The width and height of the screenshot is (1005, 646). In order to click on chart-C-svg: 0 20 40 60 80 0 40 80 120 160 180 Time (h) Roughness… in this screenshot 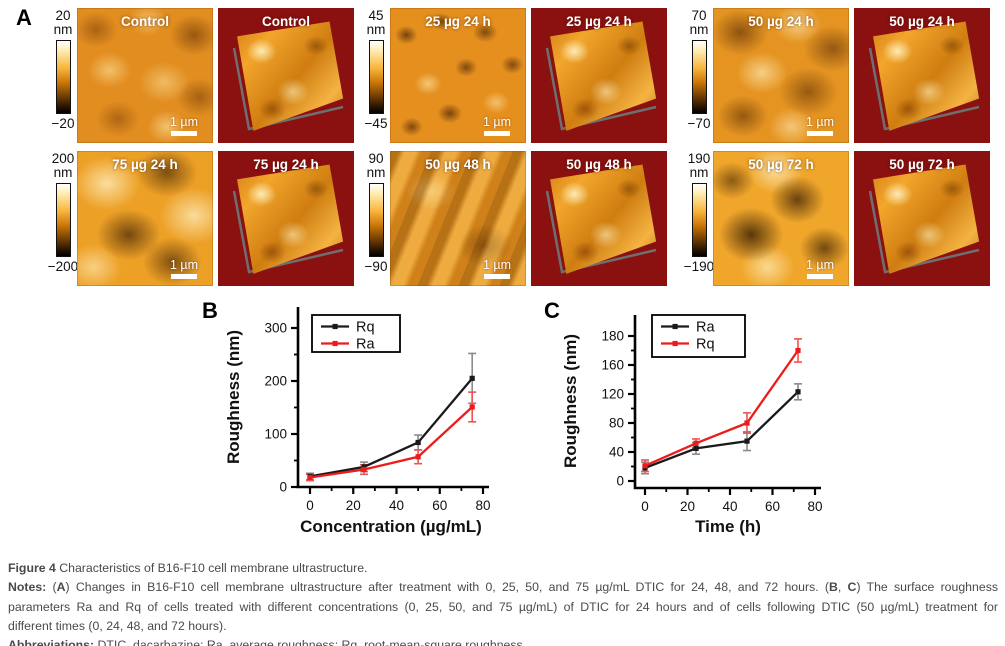, I will do `click(692, 425)`.